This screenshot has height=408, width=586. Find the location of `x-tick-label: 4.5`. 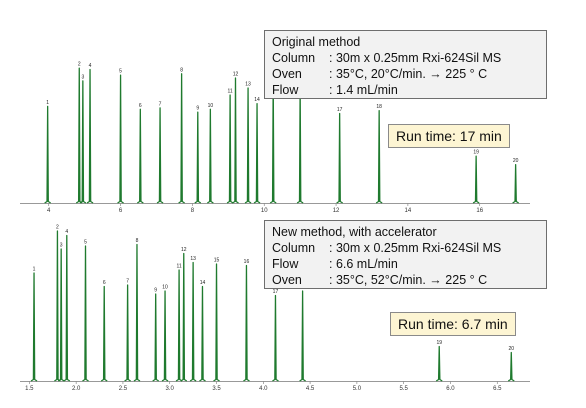

x-tick-label: 4.5 is located at coordinates (310, 389).